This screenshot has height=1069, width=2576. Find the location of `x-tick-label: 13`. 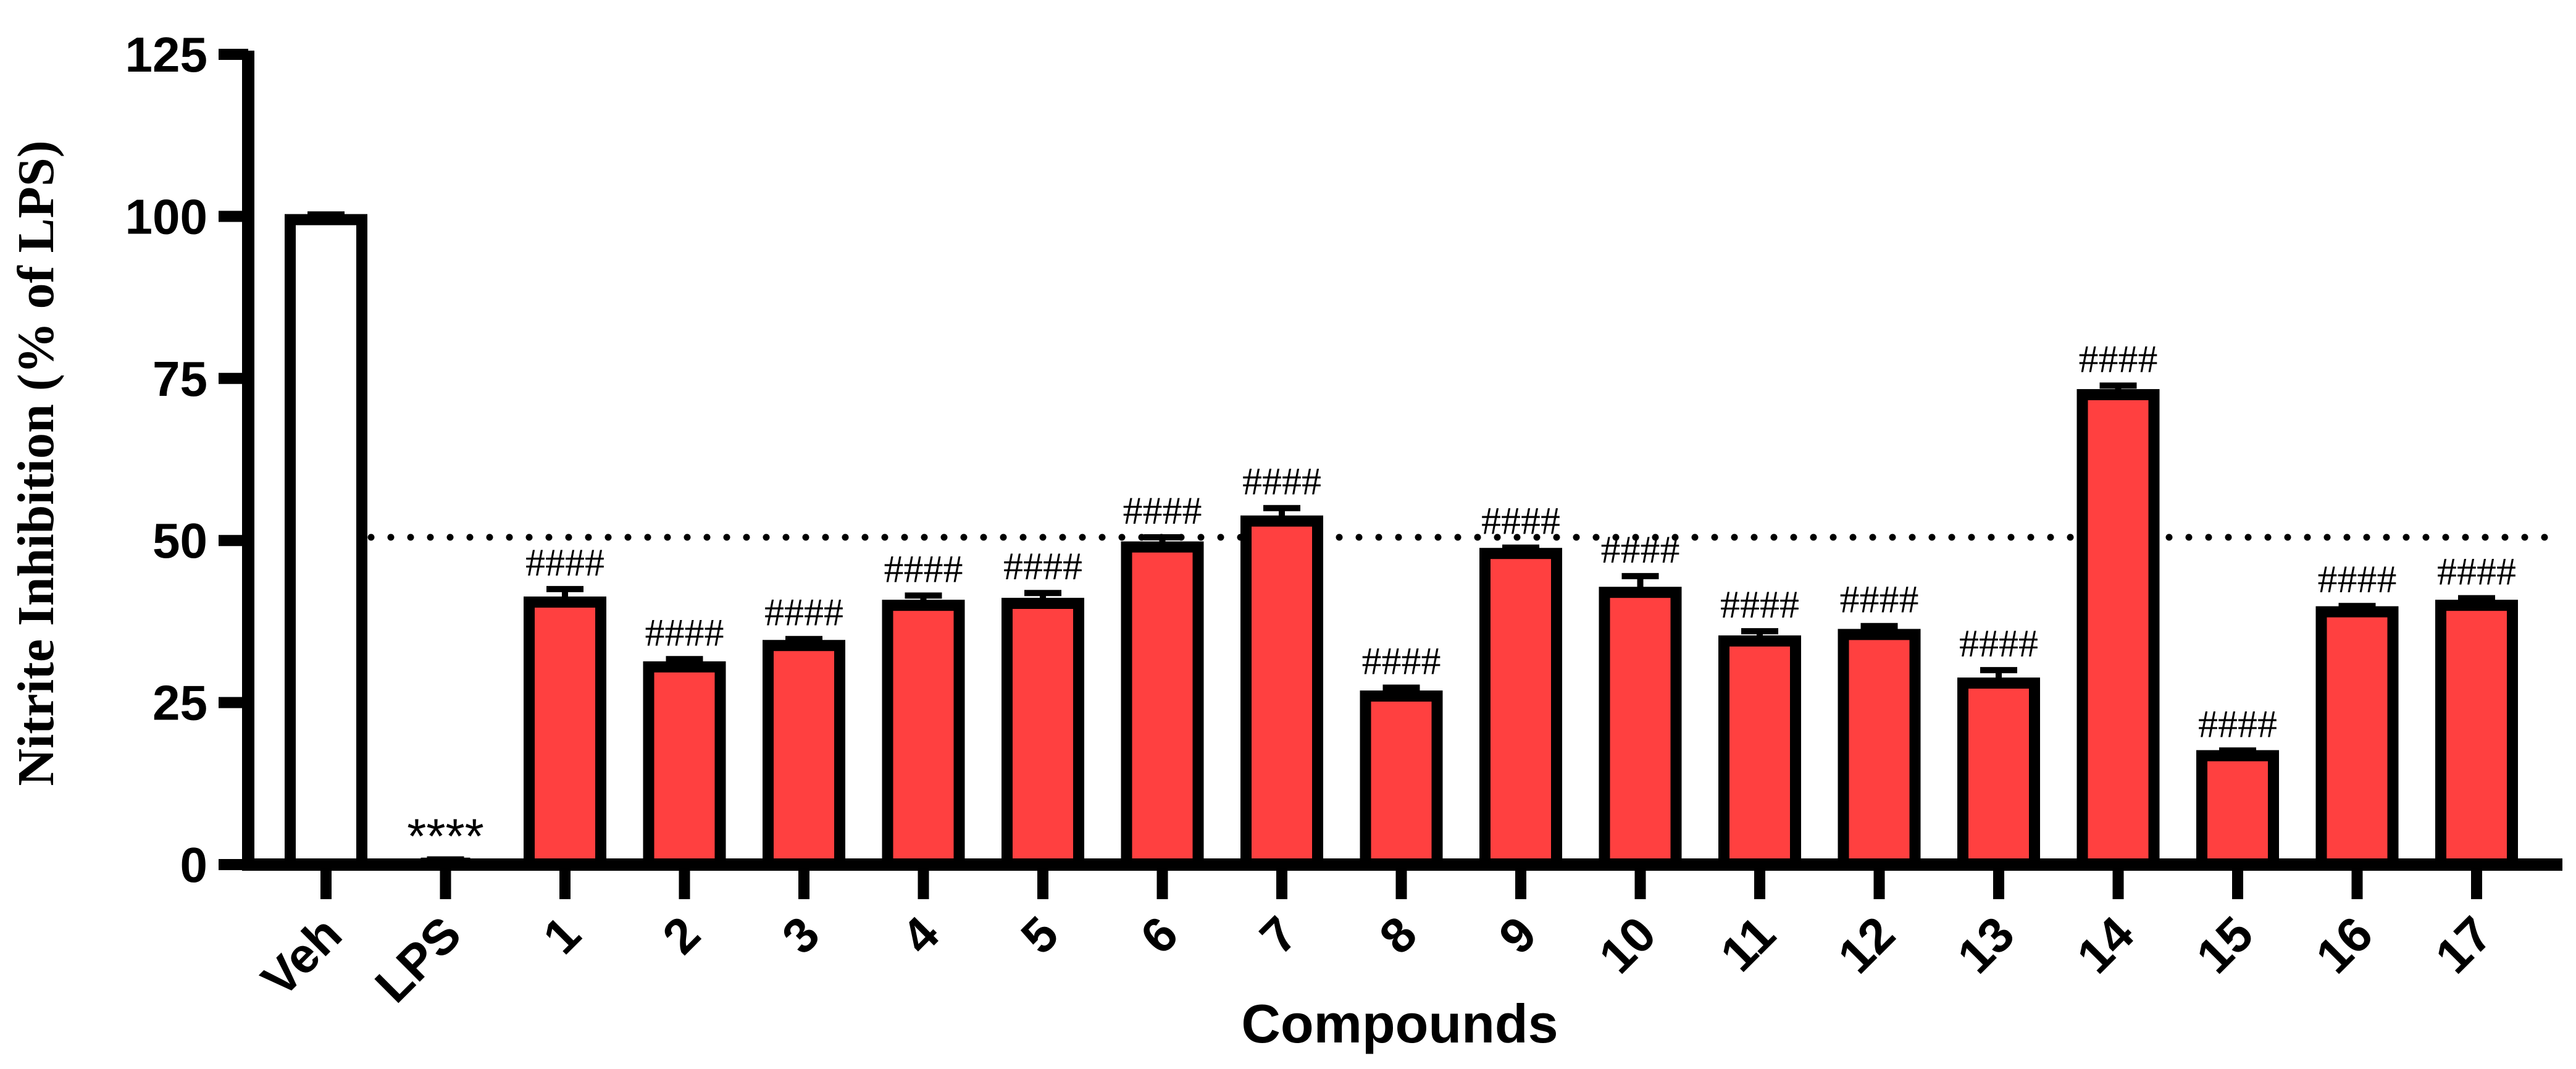

x-tick-label: 13 is located at coordinates (1986, 945).